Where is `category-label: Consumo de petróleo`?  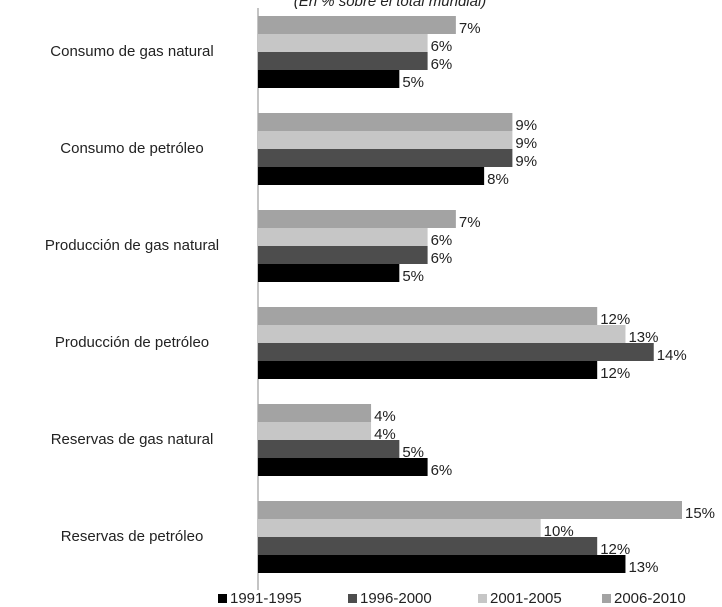 category-label: Consumo de petróleo is located at coordinates (131, 148).